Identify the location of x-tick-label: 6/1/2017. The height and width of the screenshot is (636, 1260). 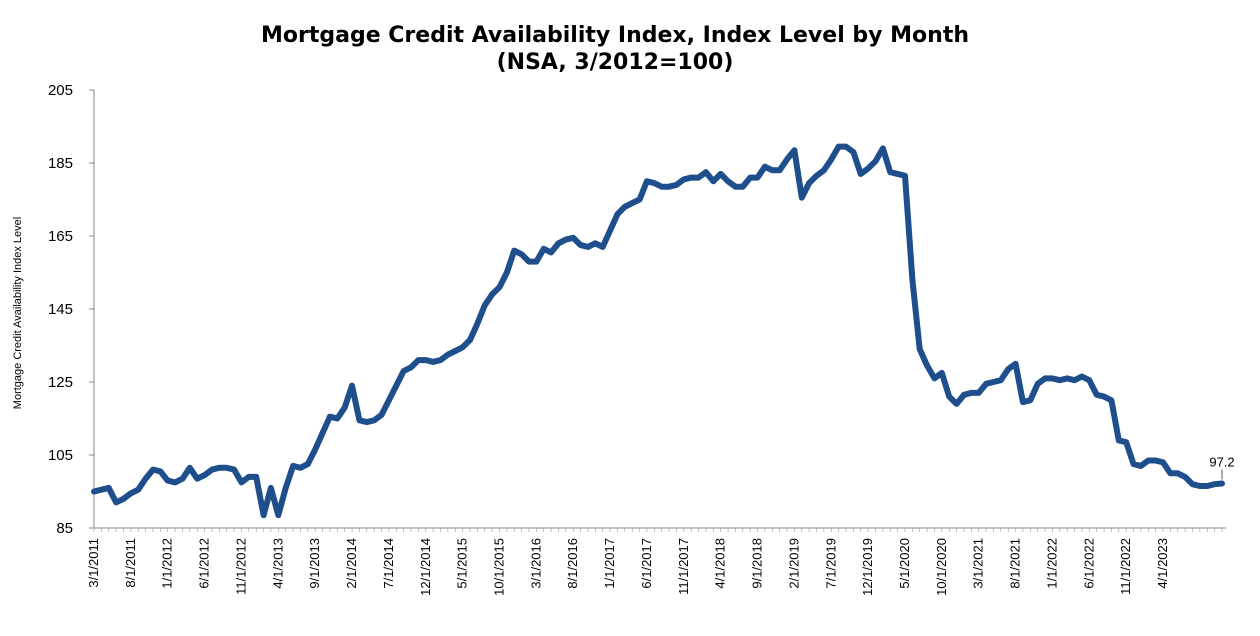
(646, 563).